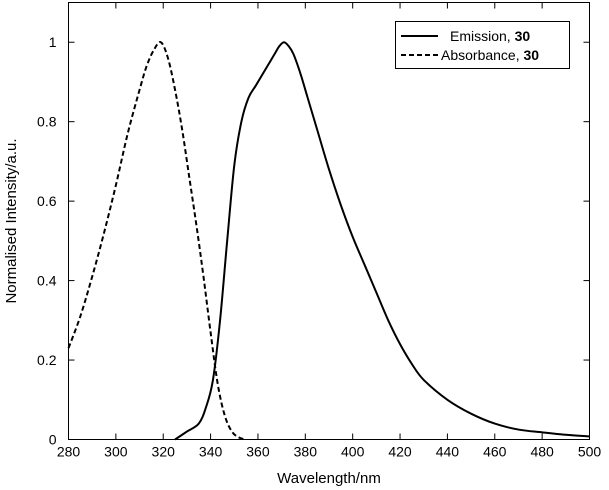  I want to click on x-tick-label: 500, so click(590, 452).